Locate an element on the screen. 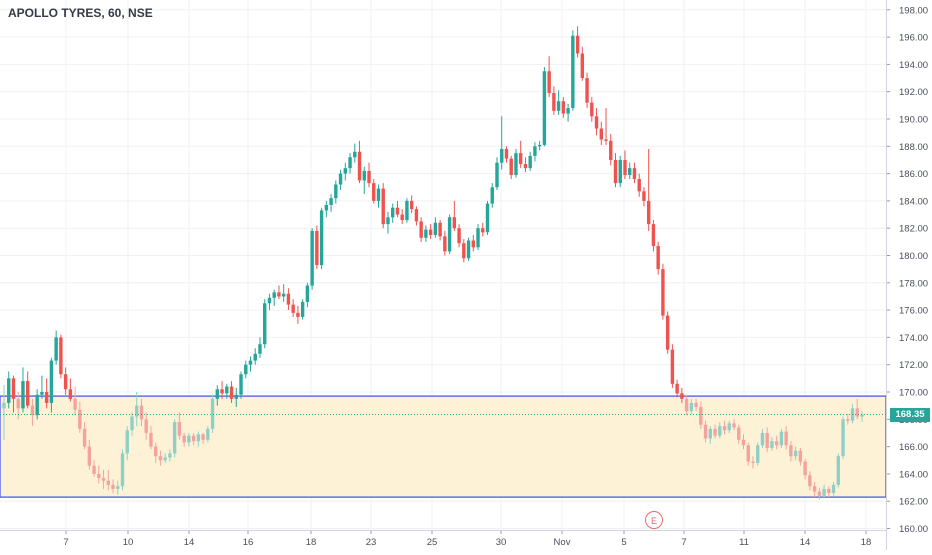 Image resolution: width=932 pixels, height=555 pixels. x-tick-label: 11 is located at coordinates (744, 542).